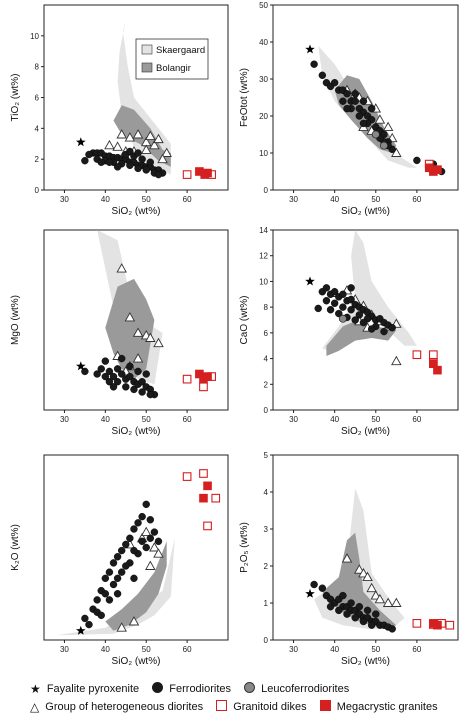 This screenshot has width=474, height=718. I want to click on legend-mega: Megacrystic granites, so click(378, 706).